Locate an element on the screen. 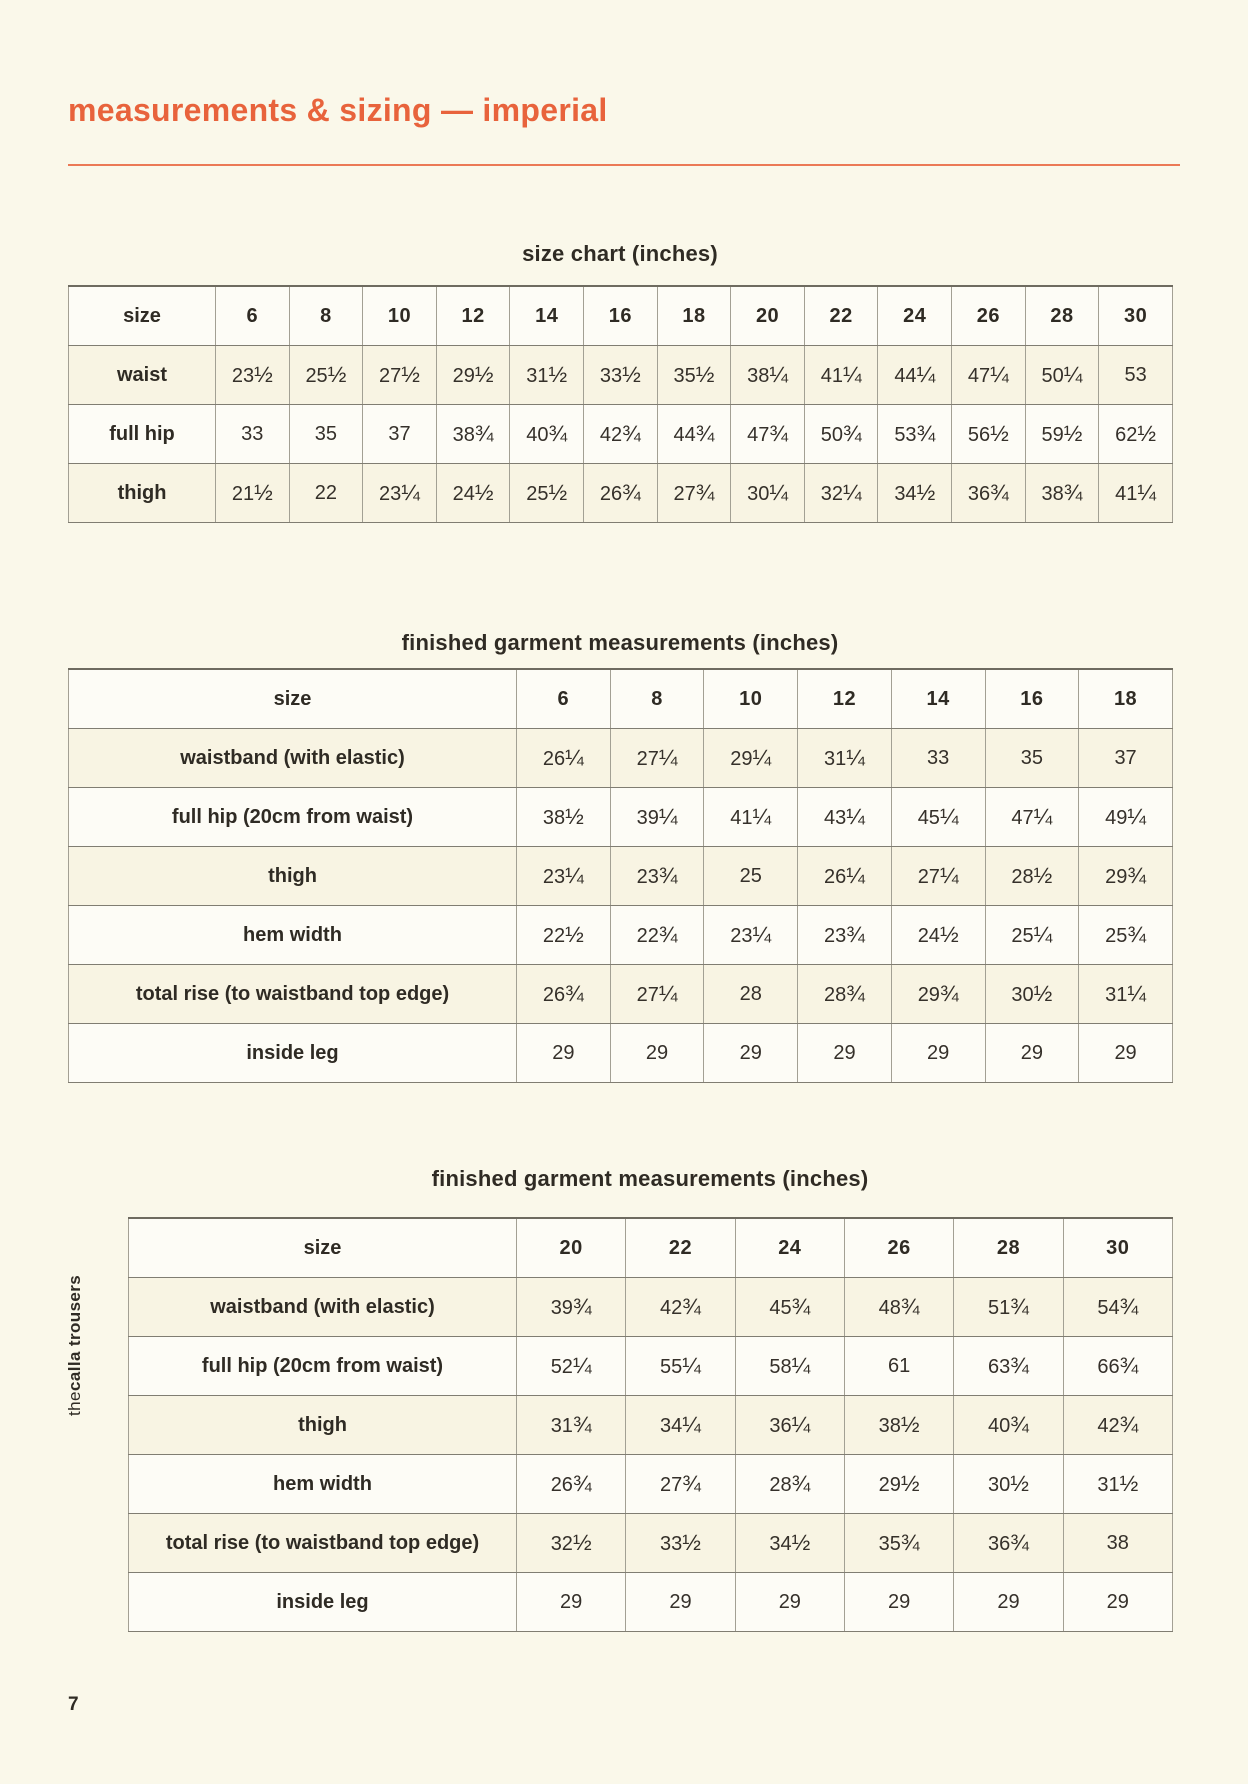 This screenshot has width=1248, height=1784. pattern-name-side-label: the calla trousers is located at coordinates (75, 1345).